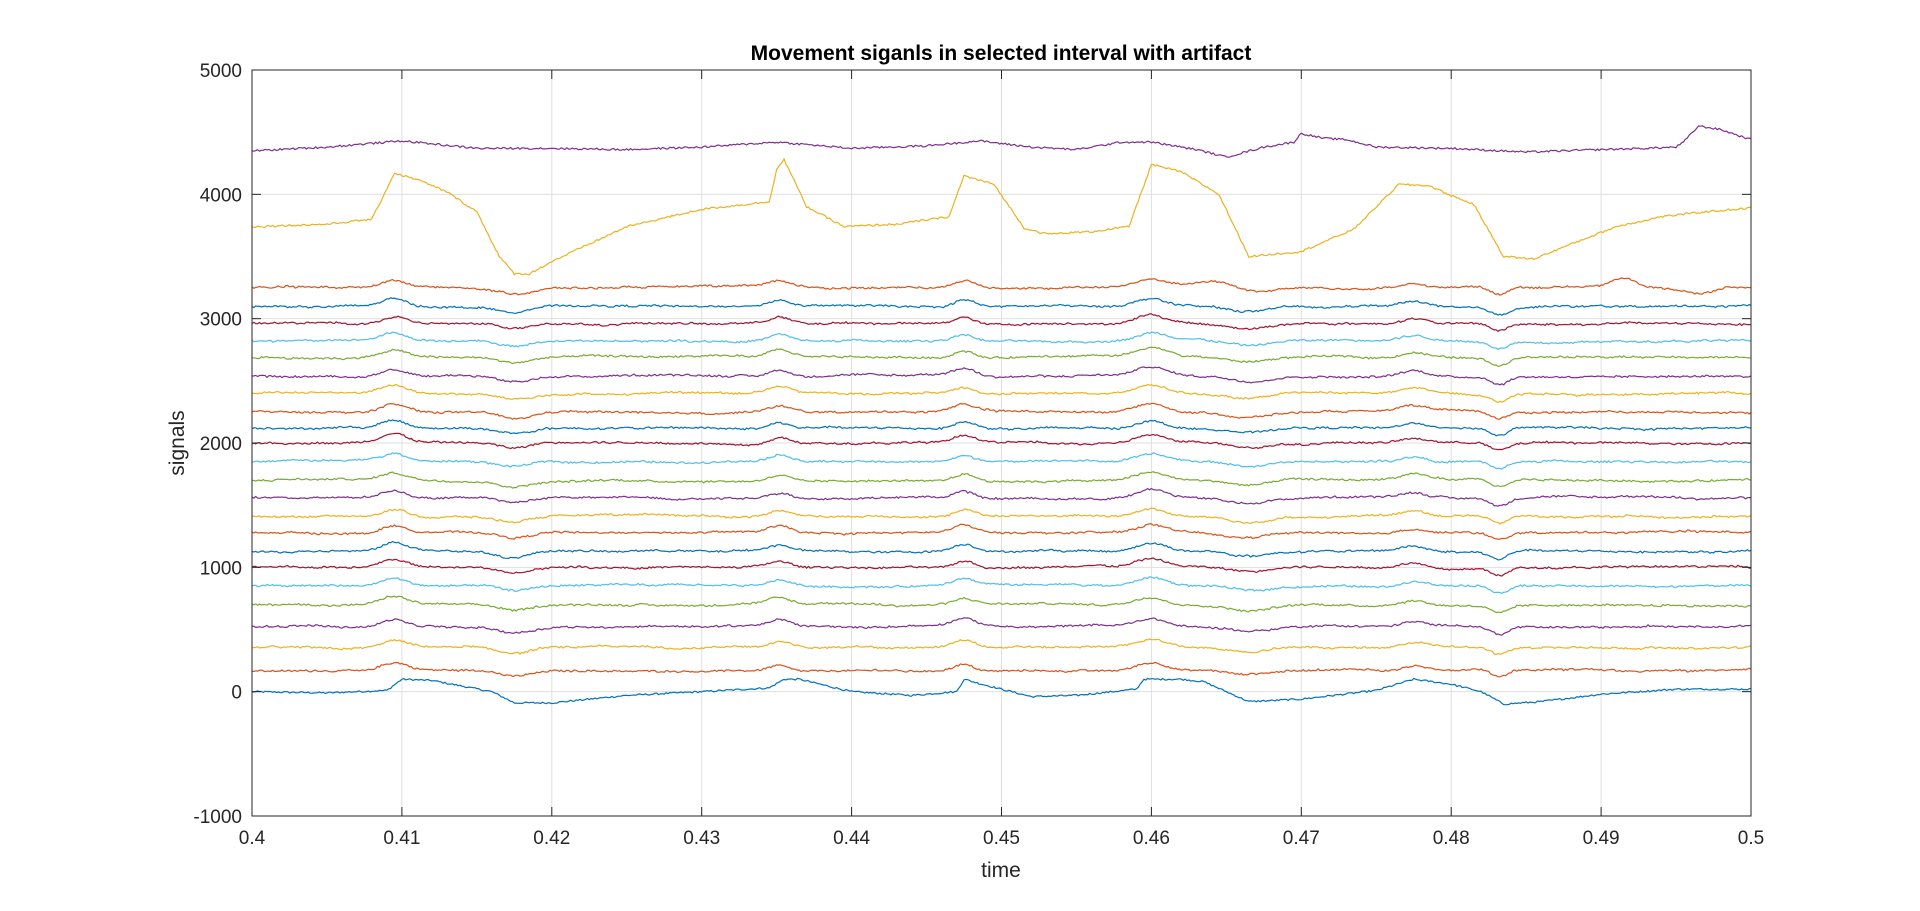  I want to click on x-tick-label: 0.44, so click(851, 838).